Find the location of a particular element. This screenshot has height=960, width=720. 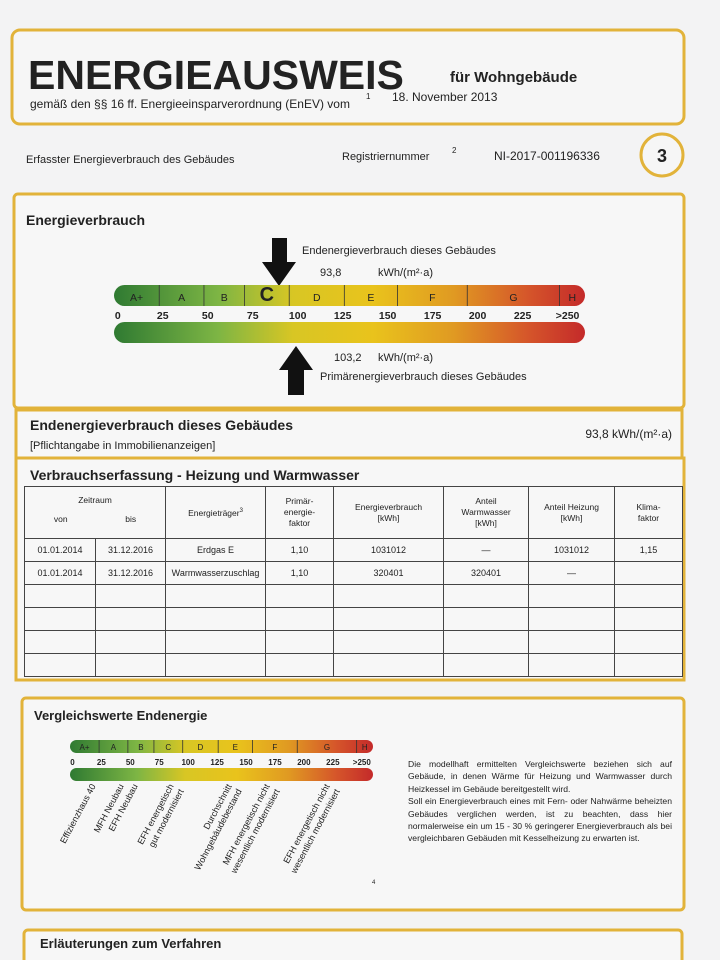

class-label: E is located at coordinates (235, 747).